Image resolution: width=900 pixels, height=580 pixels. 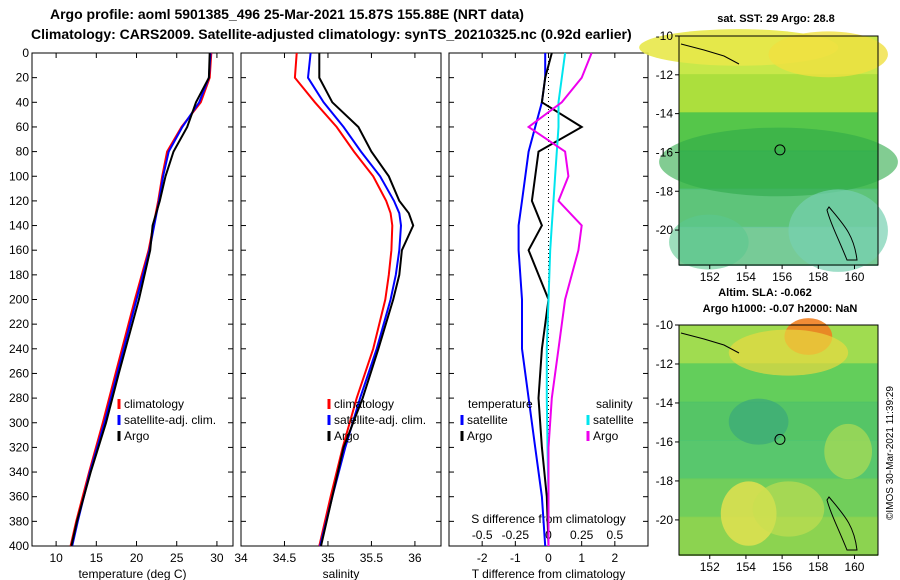 What do you see at coordinates (170, 420) in the screenshot?
I see `temperature-legend-label: satellite-adj. clim.` at bounding box center [170, 420].